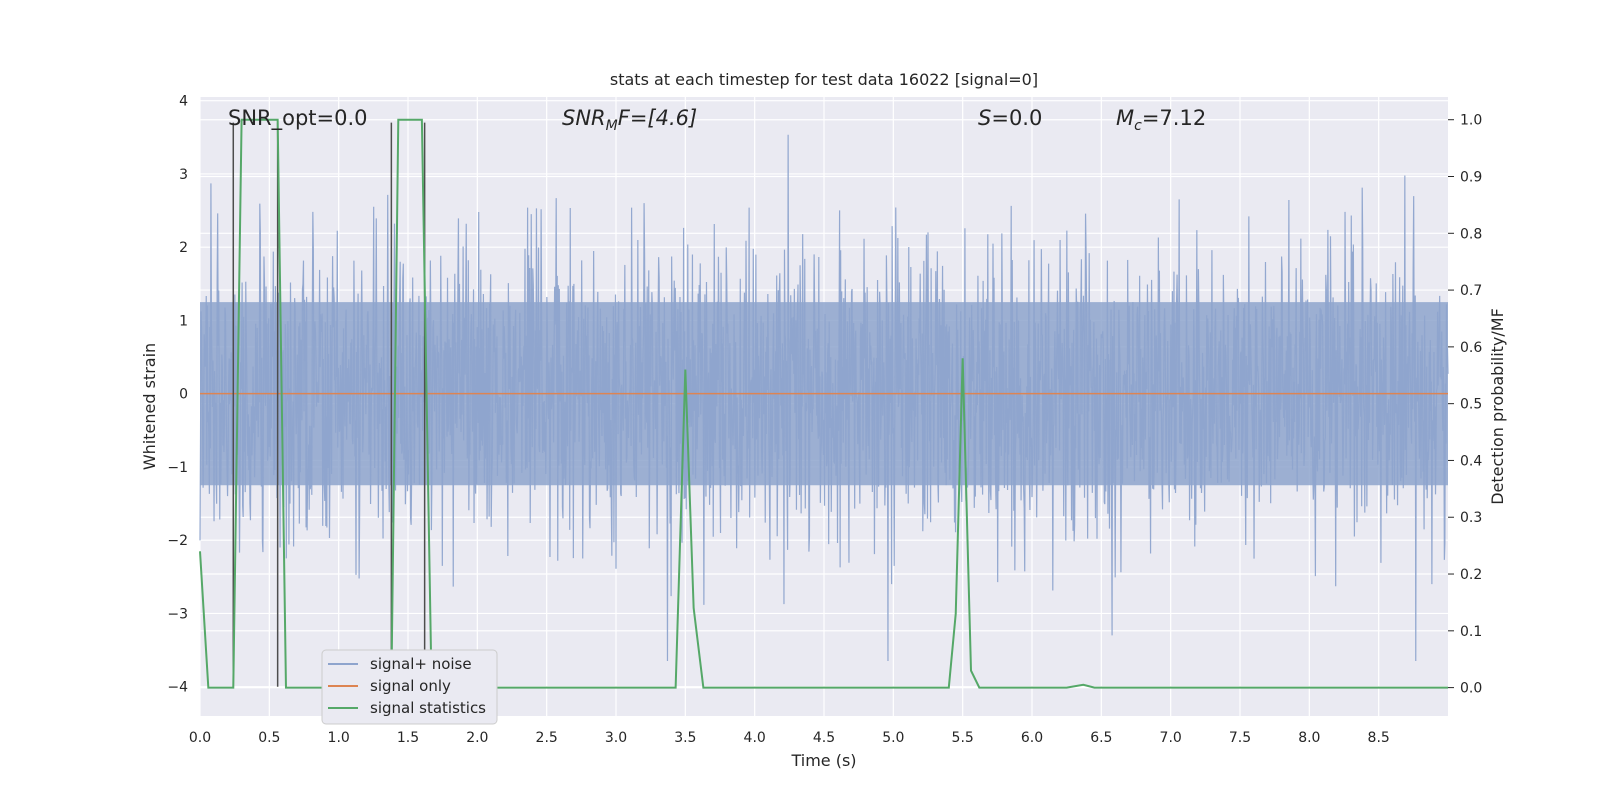 The image size is (1600, 800). Describe the element at coordinates (477, 738) in the screenshot. I see `x-tick-label: 2.0` at that location.